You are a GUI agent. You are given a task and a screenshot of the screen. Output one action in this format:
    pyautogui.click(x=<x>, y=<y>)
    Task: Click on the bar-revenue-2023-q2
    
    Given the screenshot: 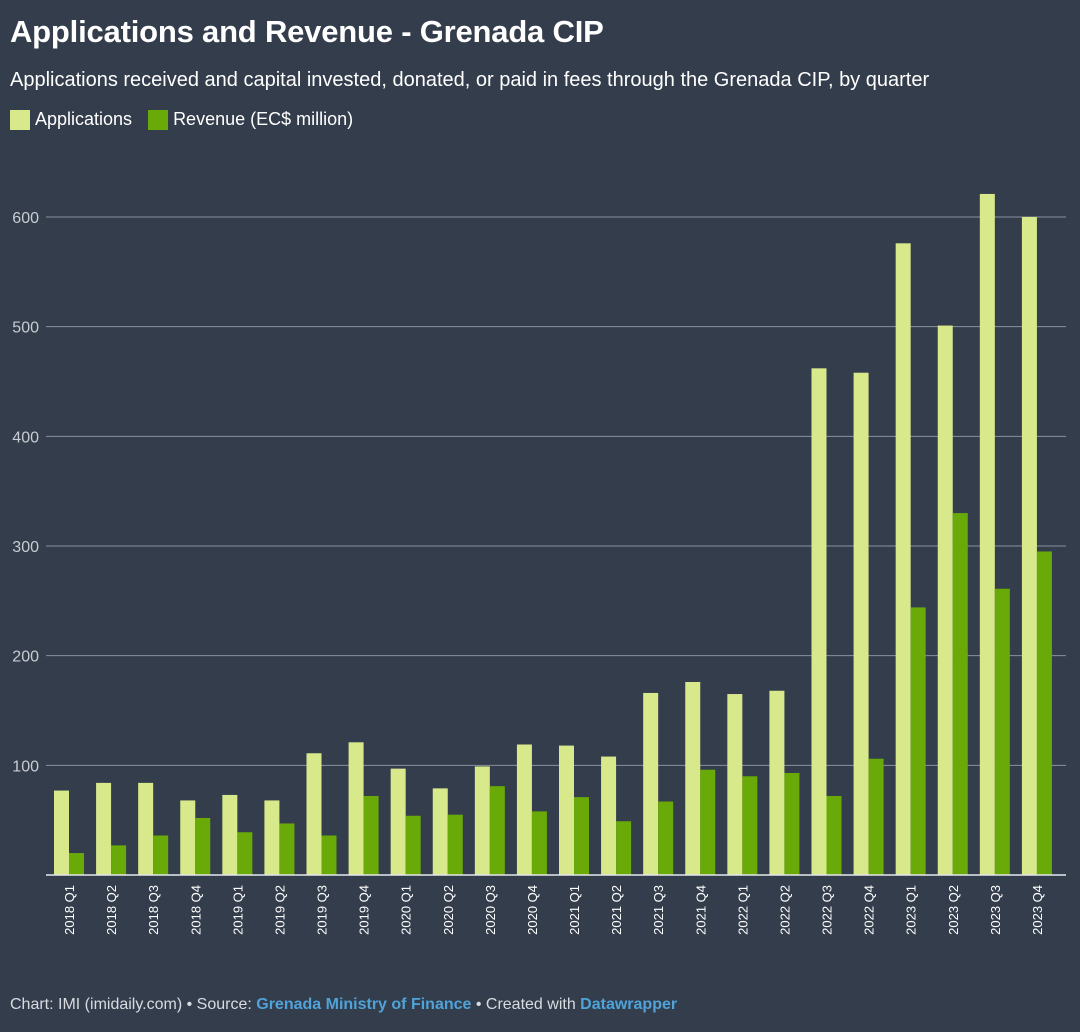 What is the action you would take?
    pyautogui.click(x=960, y=694)
    